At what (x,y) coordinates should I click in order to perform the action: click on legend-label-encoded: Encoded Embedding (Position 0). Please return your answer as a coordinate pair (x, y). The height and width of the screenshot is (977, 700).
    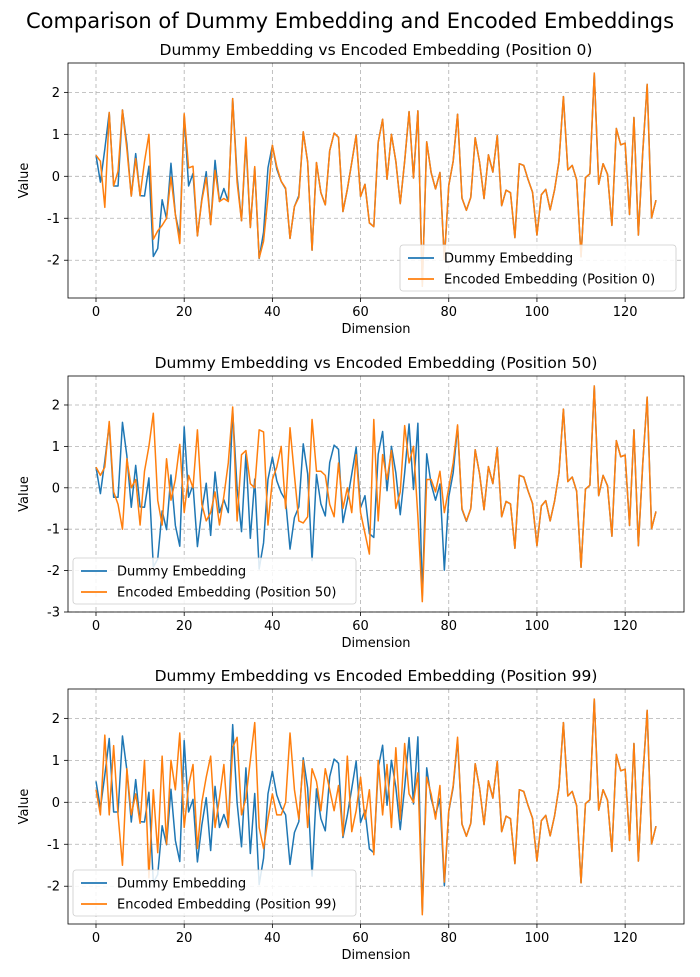
    Looking at the image, I should click on (549, 280).